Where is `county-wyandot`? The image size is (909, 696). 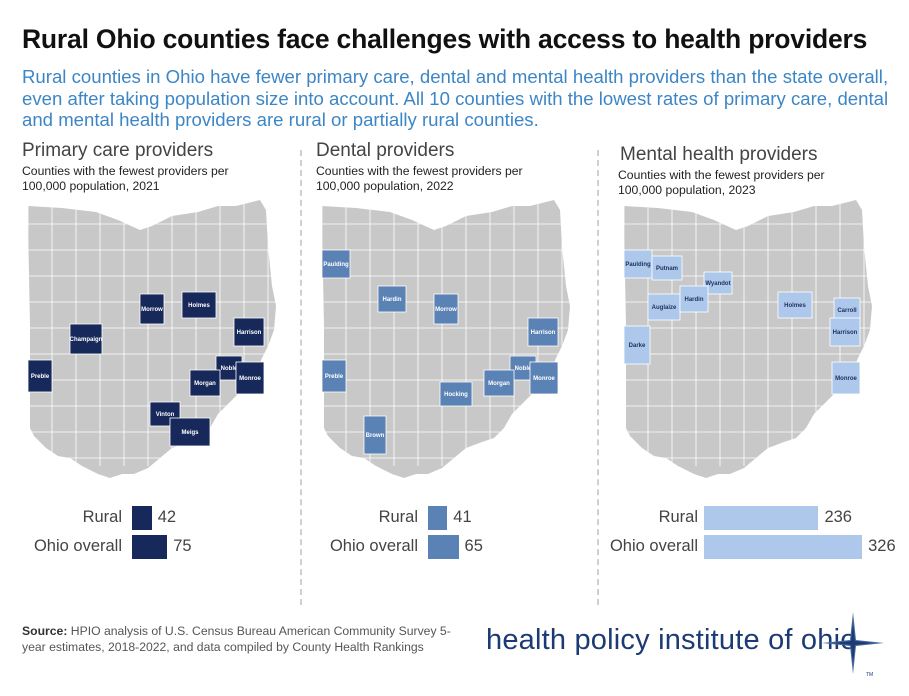
county-wyandot is located at coordinates (718, 283).